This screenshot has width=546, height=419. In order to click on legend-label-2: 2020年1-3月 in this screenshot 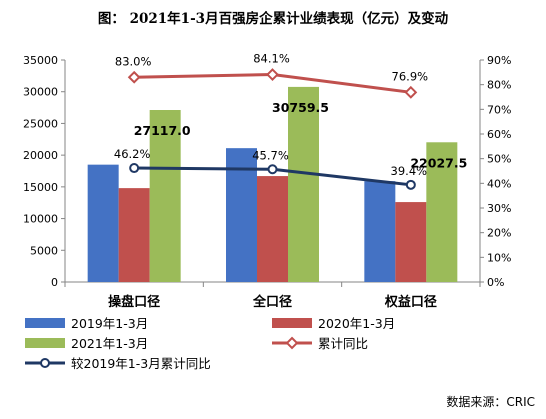, I will do `click(356, 323)`.